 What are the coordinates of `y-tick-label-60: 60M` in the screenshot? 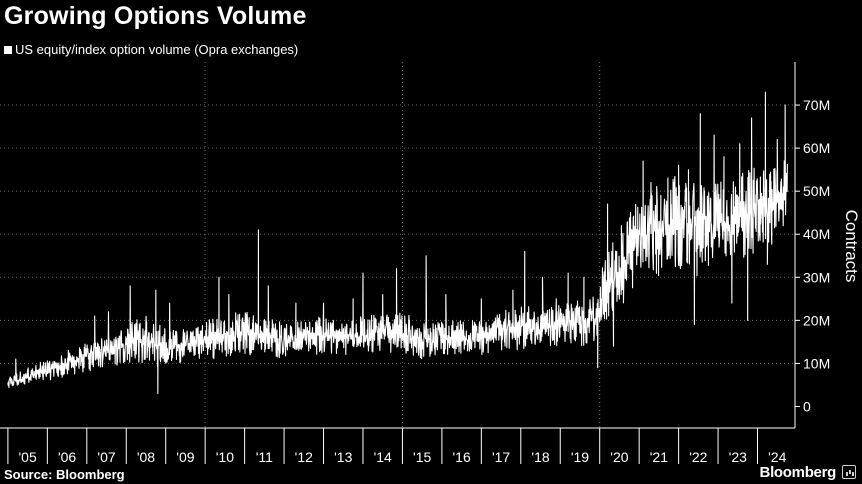 It's located at (816, 148).